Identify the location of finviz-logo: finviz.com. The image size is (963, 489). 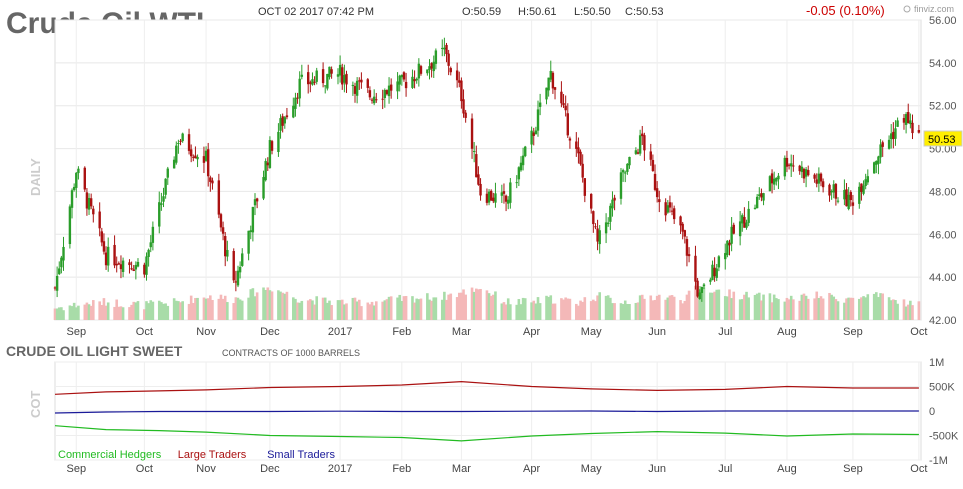
(934, 9).